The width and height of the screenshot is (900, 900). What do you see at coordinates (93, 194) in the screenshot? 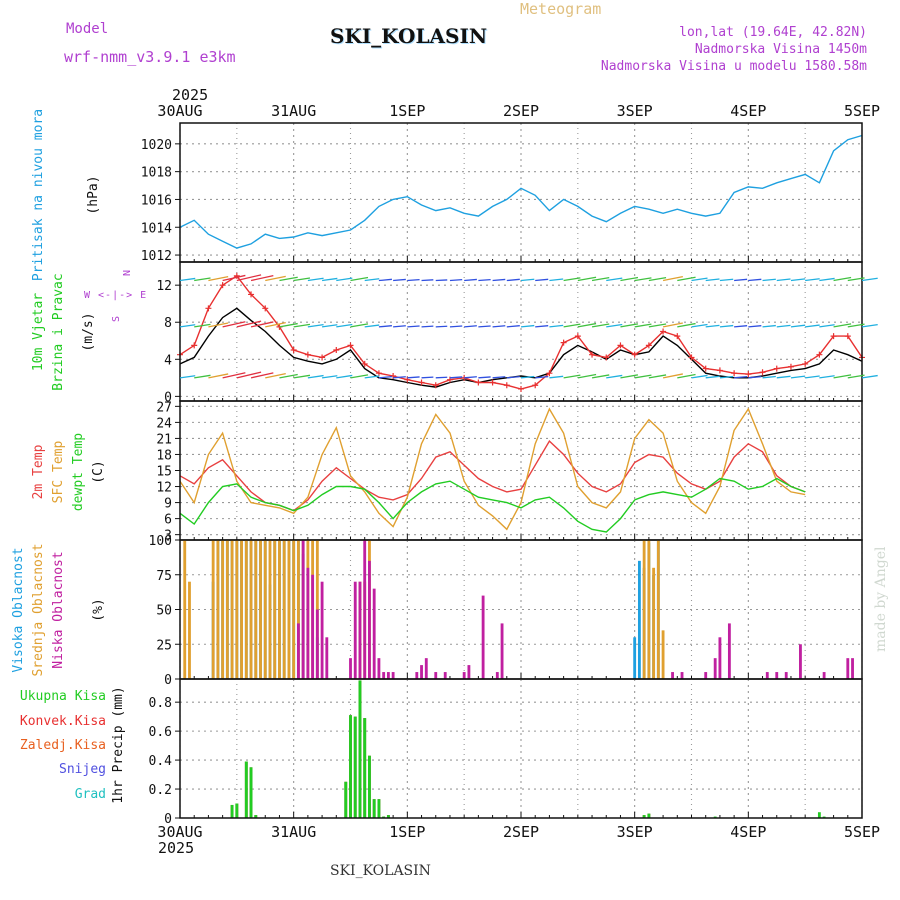
I see `pressure-unit: (hPa)` at bounding box center [93, 194].